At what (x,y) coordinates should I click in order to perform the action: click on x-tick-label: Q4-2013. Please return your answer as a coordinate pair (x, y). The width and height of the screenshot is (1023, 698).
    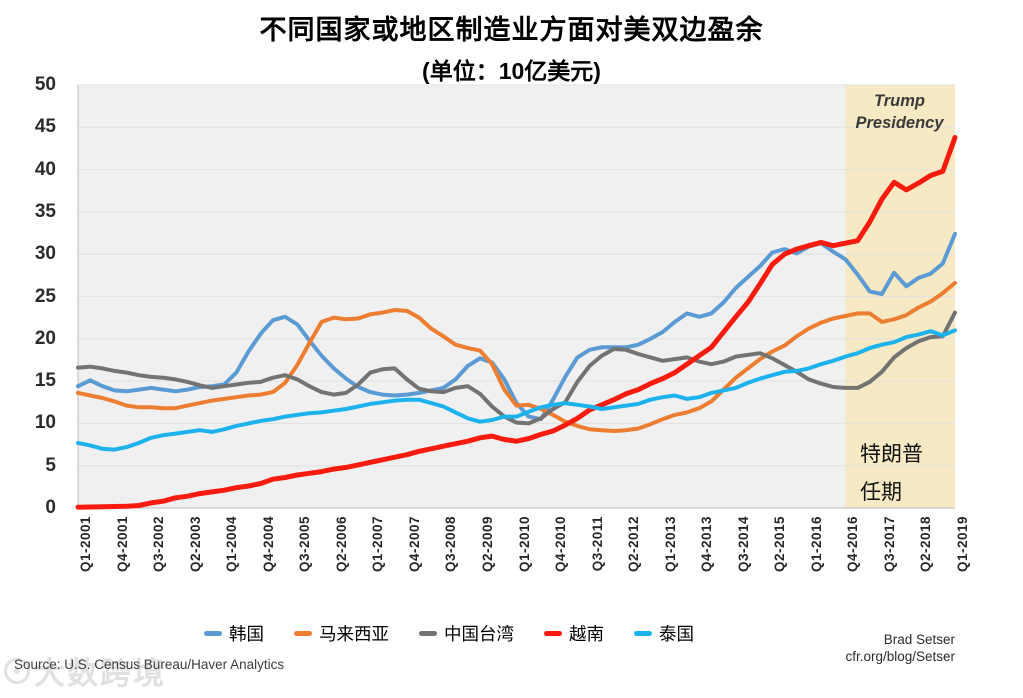
    Looking at the image, I should click on (707, 544).